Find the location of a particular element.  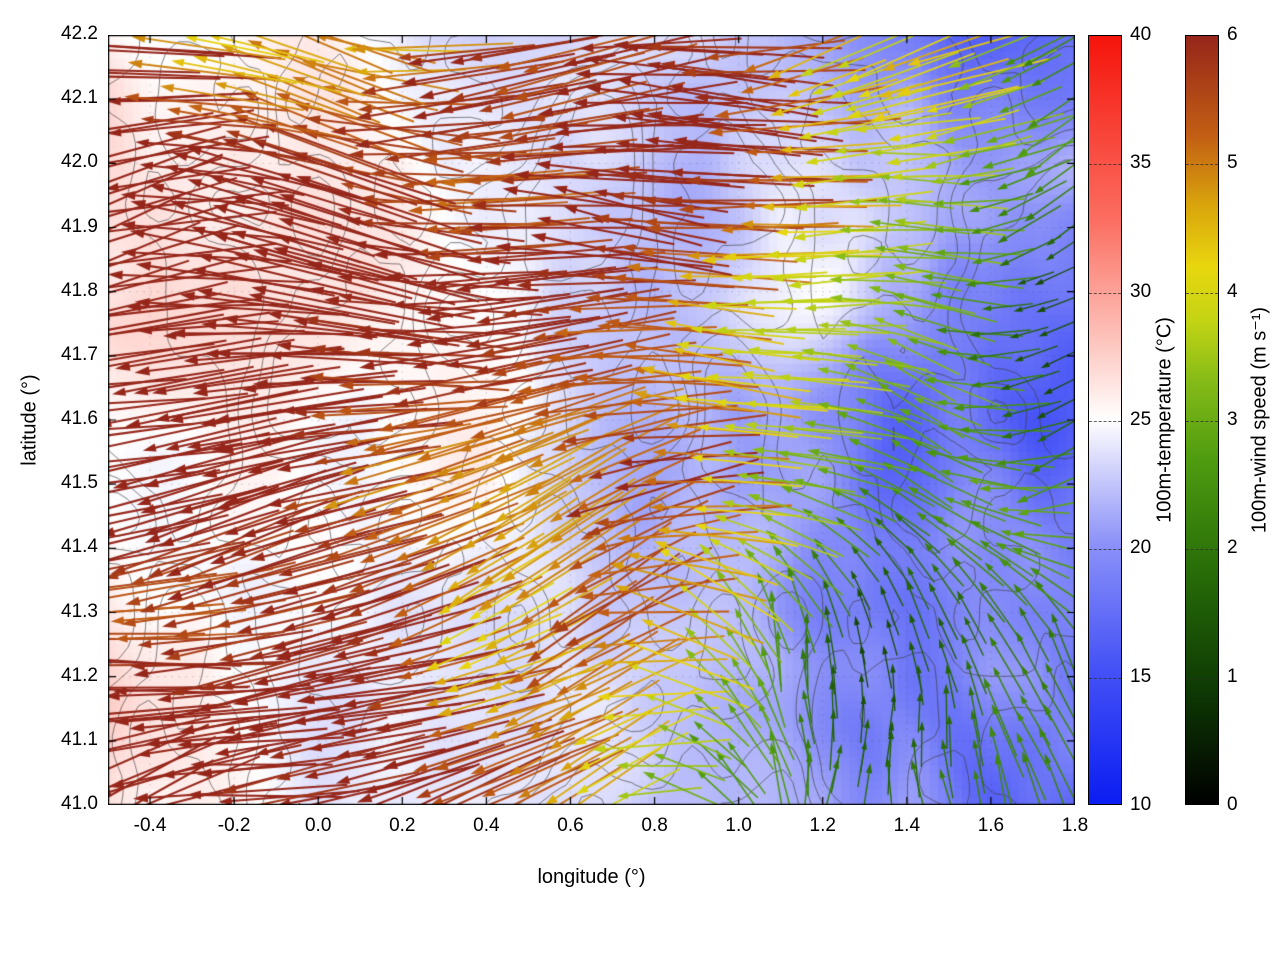

y-tick-label: 41.0 is located at coordinates (79, 803).